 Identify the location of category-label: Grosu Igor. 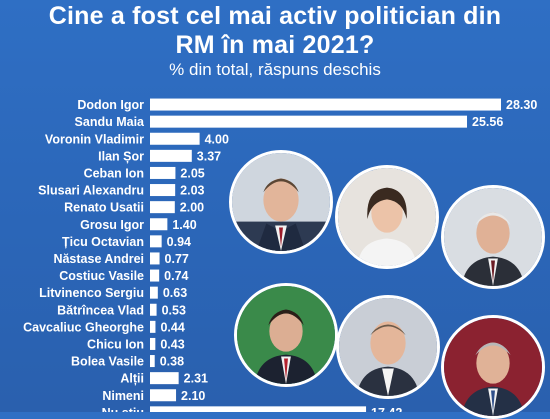
(112, 225).